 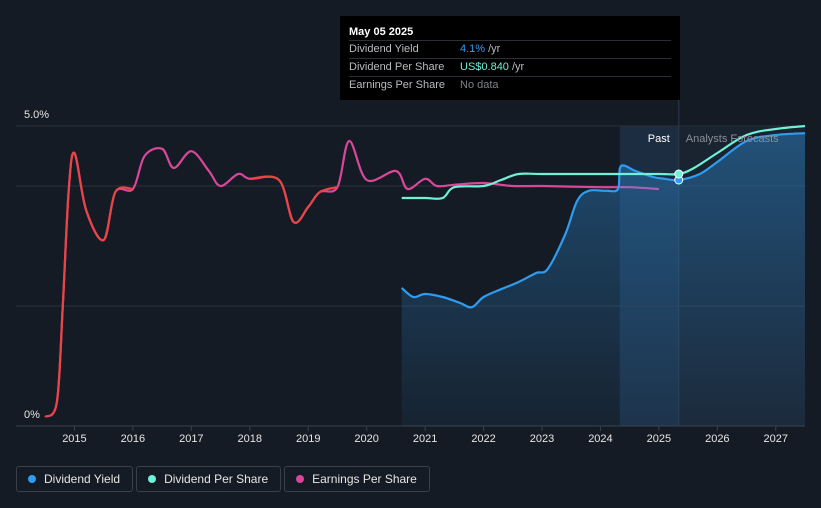 What do you see at coordinates (510, 85) in the screenshot?
I see `tooltip-row-earnings-per-share: Earnings Per Share No data` at bounding box center [510, 85].